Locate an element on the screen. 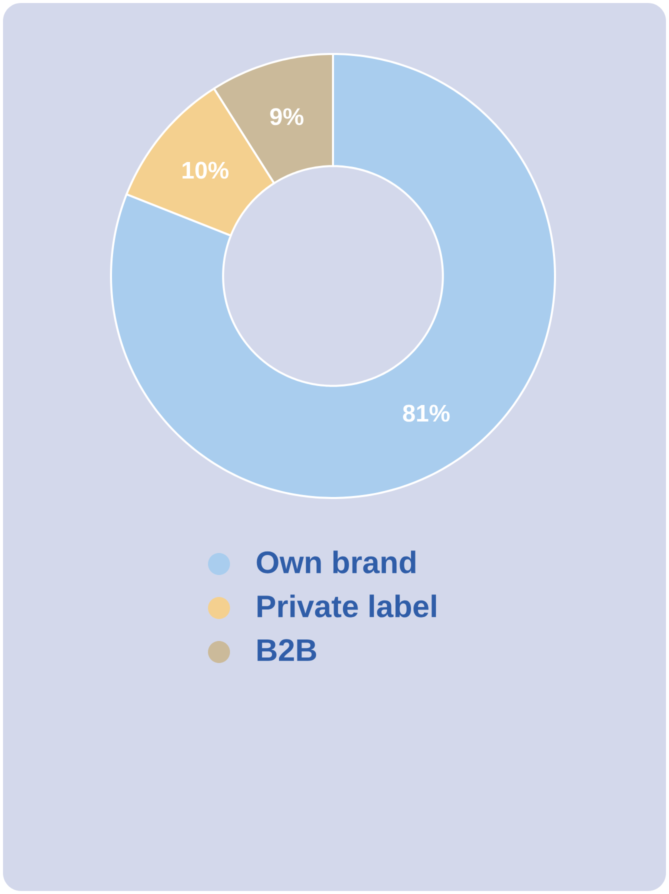 Image resolution: width=669 pixels, height=894 pixels. legend-label: Private label is located at coordinates (347, 606).